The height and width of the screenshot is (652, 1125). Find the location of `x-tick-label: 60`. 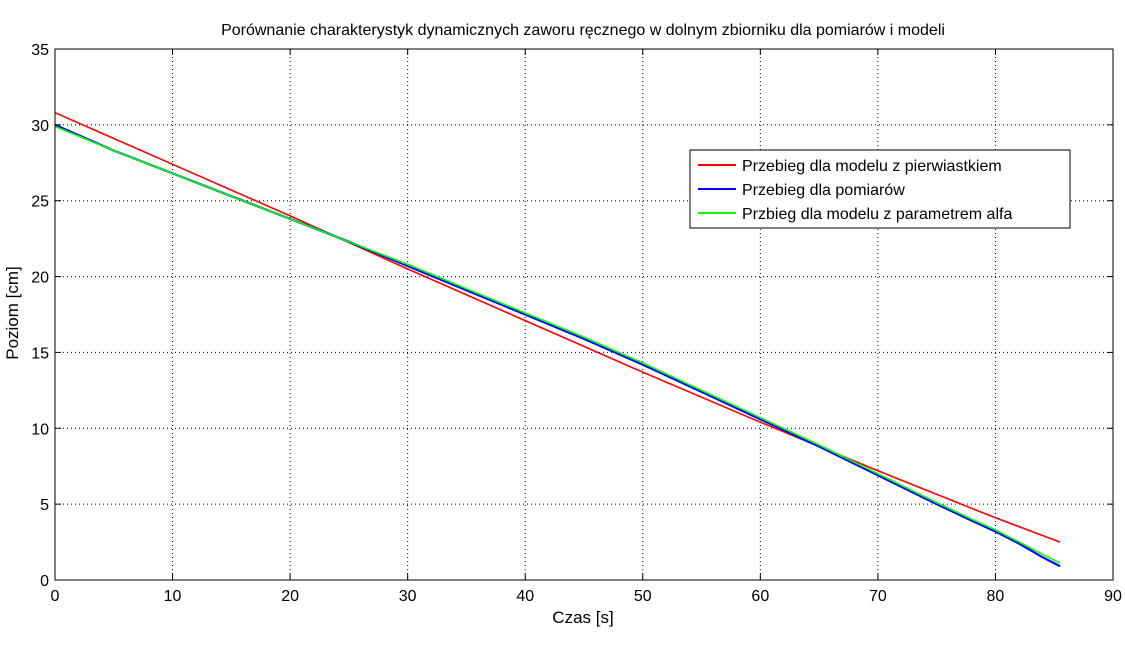

x-tick-label: 60 is located at coordinates (760, 596).